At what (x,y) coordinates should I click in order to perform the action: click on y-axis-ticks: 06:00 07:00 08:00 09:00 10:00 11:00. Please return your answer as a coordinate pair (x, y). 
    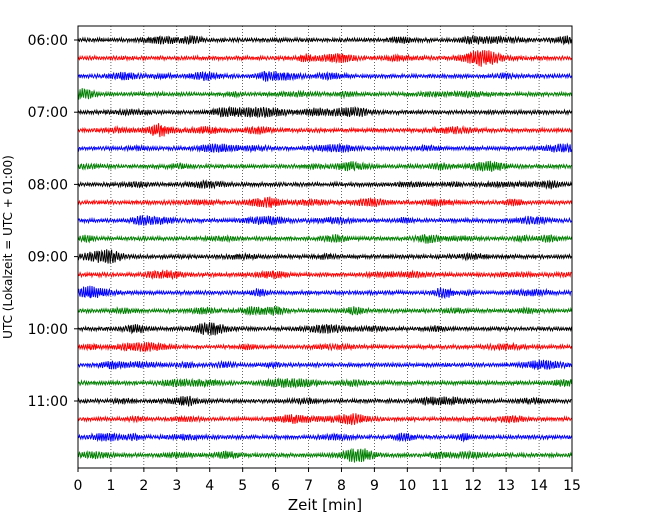
    Looking at the image, I should click on (53, 221).